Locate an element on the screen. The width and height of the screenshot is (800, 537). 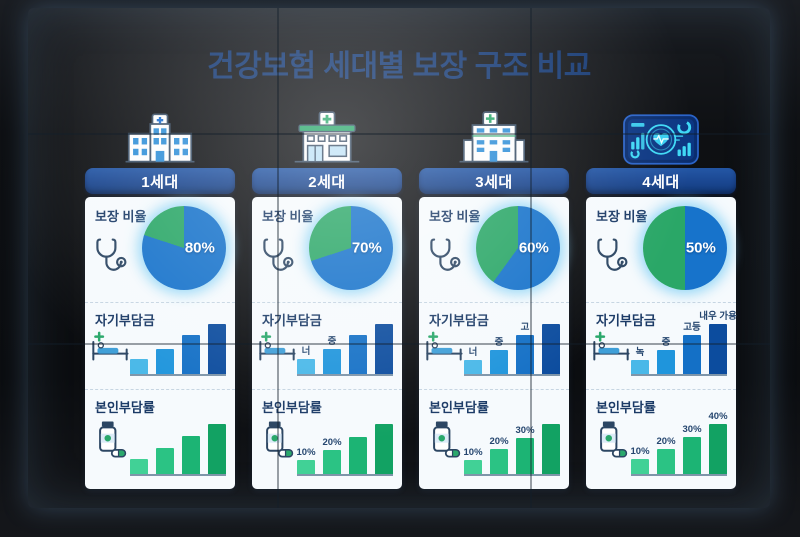
bar-item: 중 is located at coordinates (332, 354).